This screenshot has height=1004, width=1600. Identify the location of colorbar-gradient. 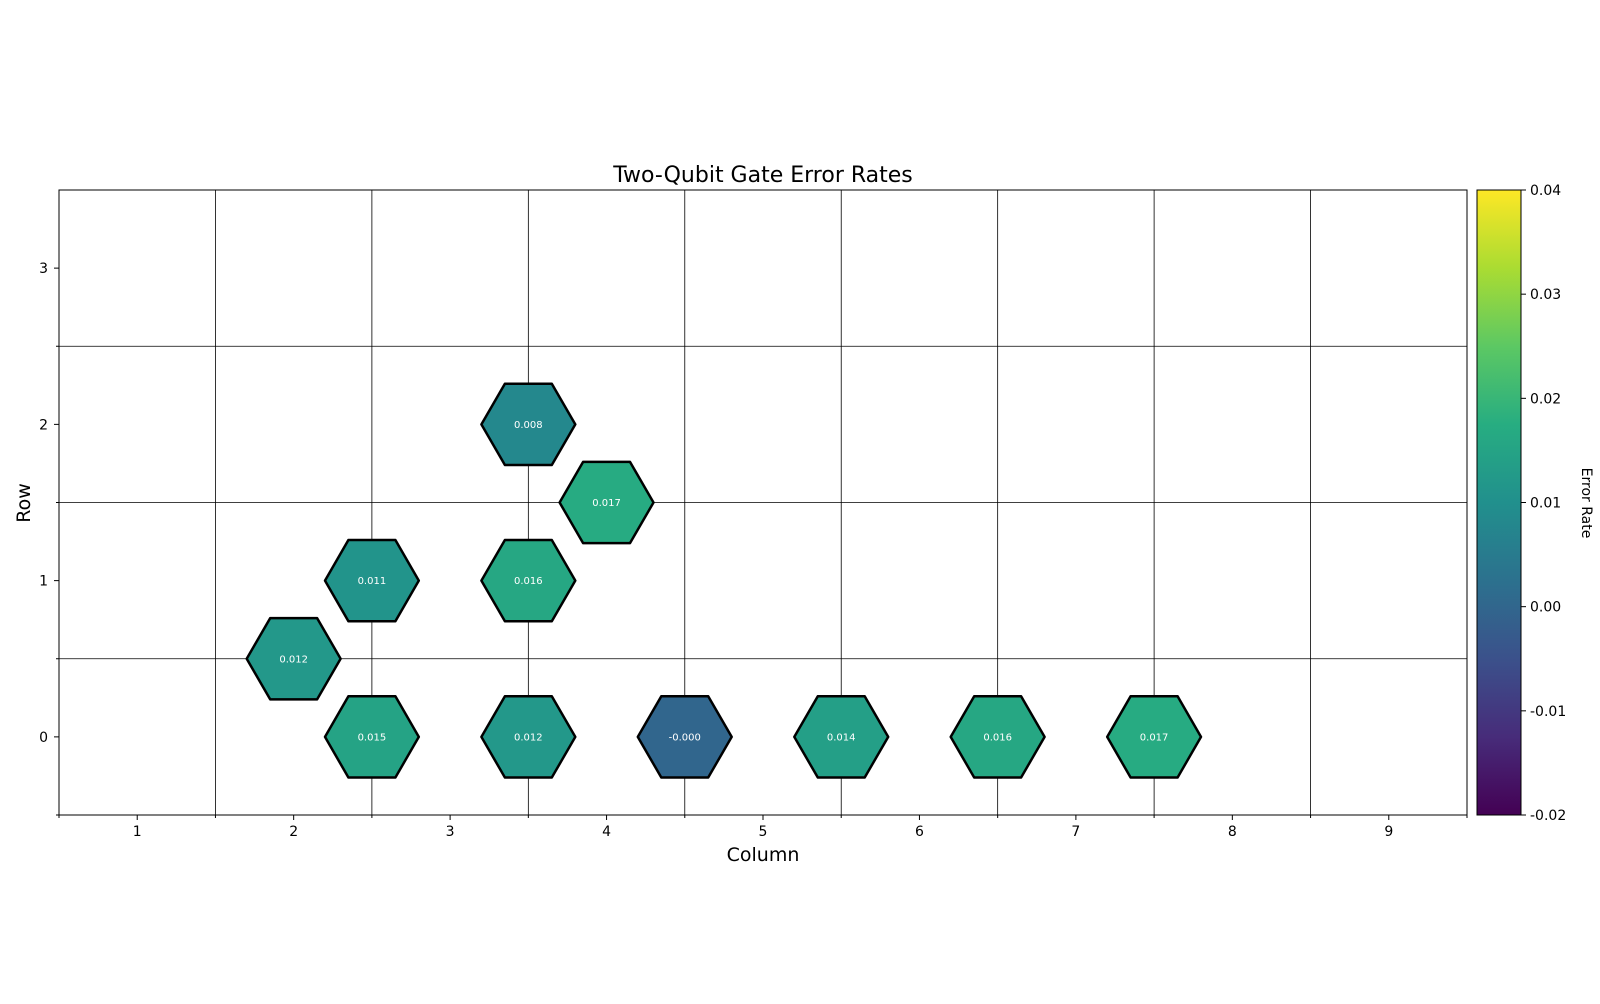
(1499, 502).